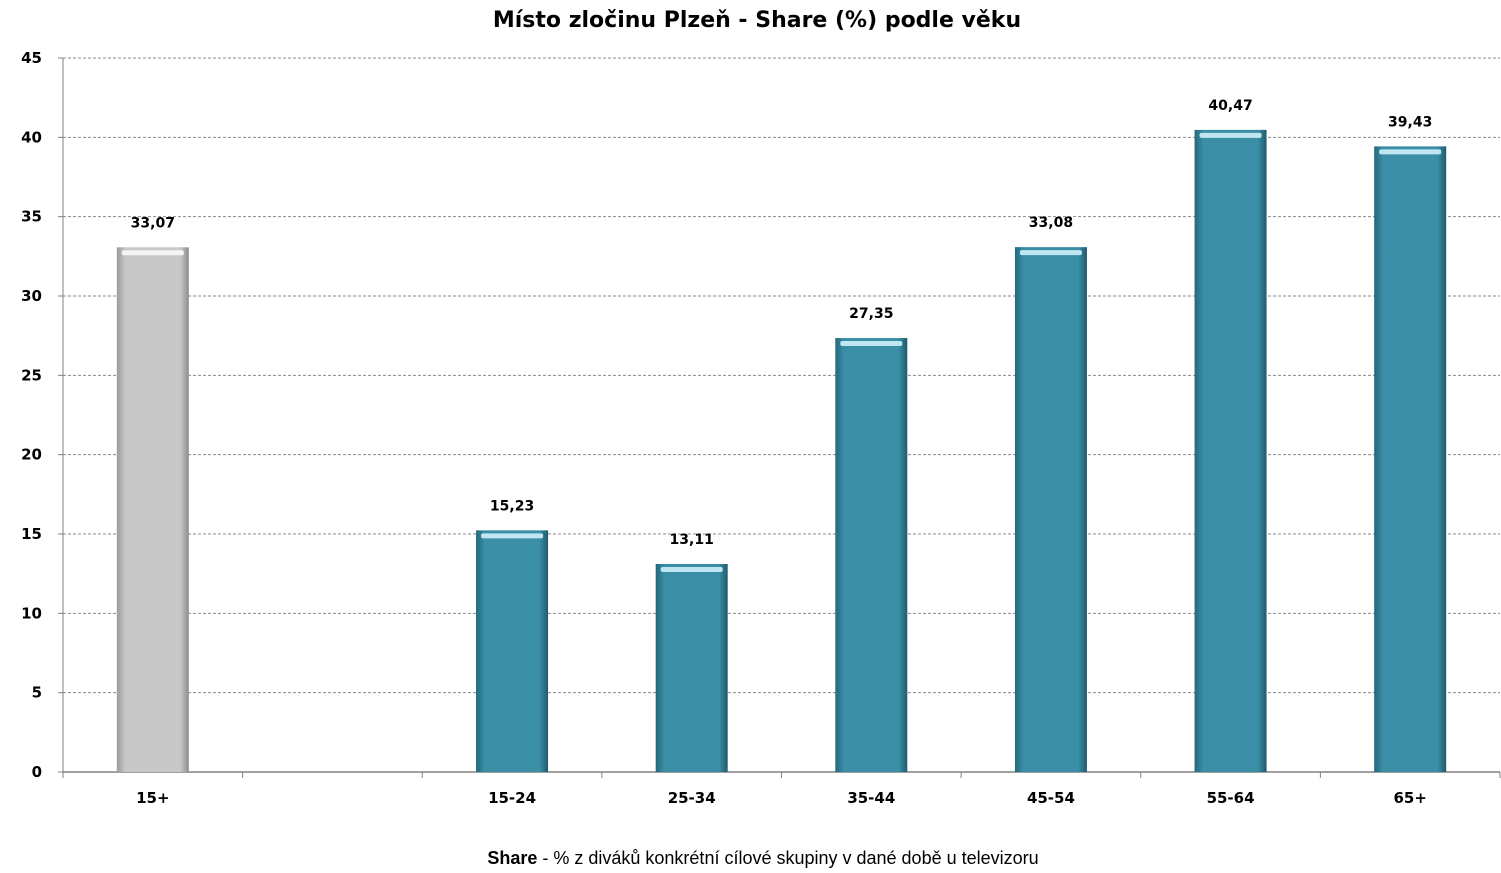 The image size is (1501, 873). Describe the element at coordinates (37, 693) in the screenshot. I see `y-tick-label: 5` at that location.